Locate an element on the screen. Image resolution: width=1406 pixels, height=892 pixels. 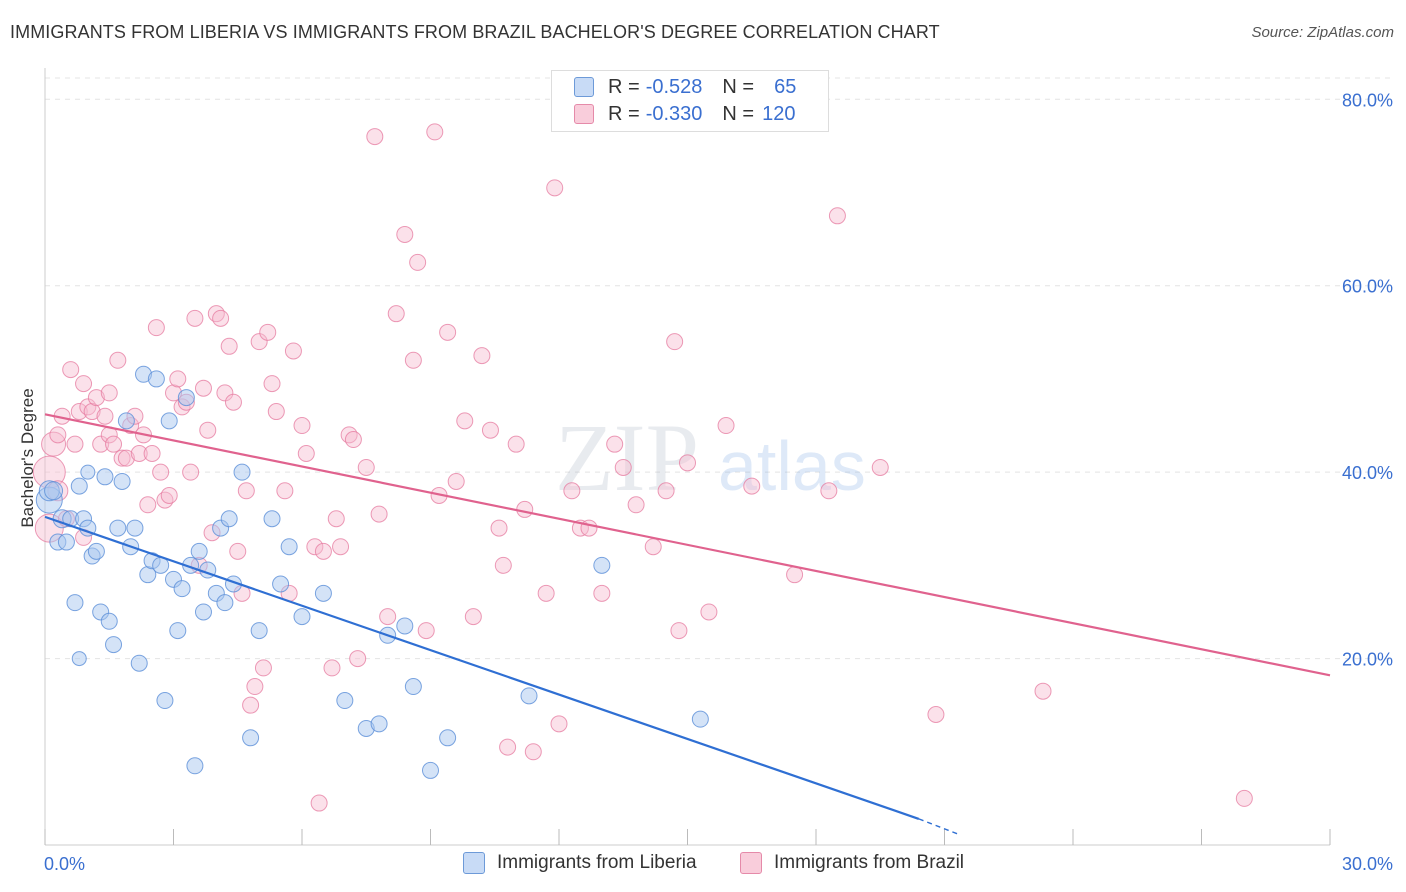
watermark: ZIP atlas is located at coordinates (710, 457).